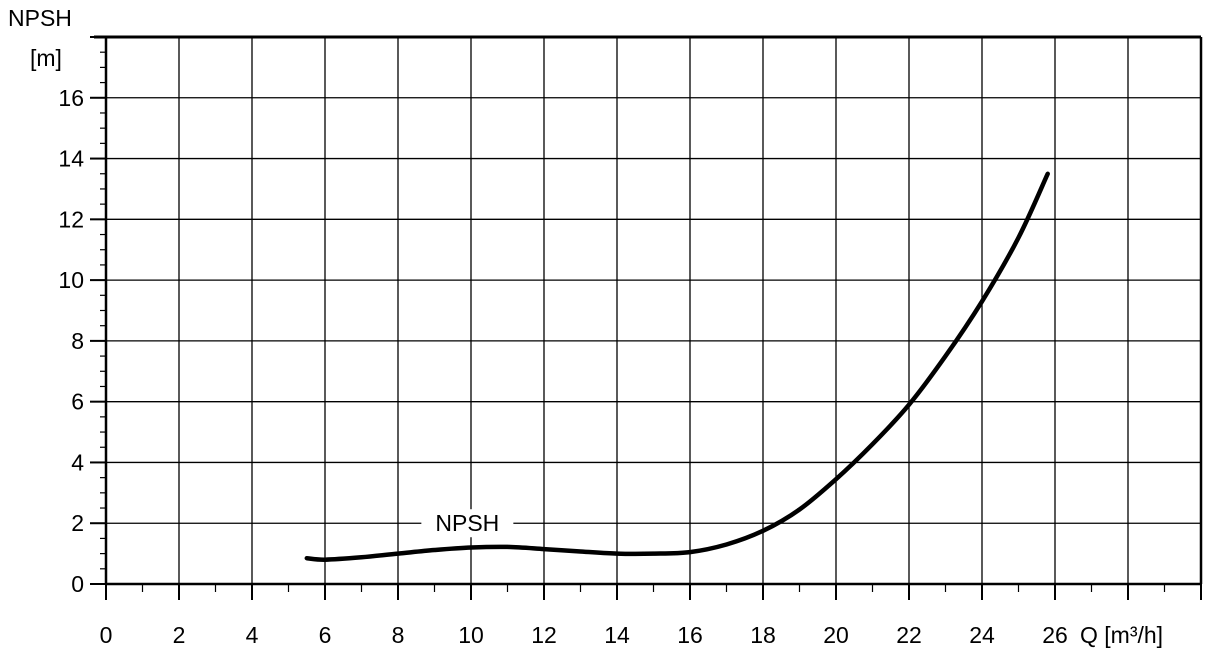  I want to click on x-tick-label: 12, so click(544, 635).